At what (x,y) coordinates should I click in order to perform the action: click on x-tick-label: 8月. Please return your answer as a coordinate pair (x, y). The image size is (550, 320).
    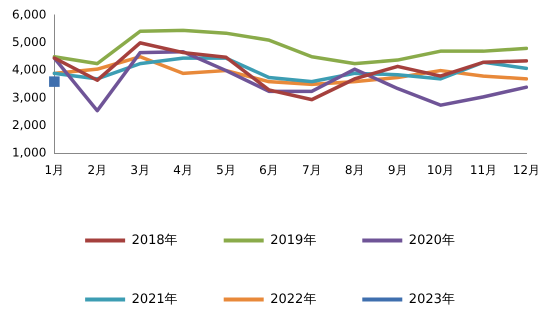
    Looking at the image, I should click on (354, 169).